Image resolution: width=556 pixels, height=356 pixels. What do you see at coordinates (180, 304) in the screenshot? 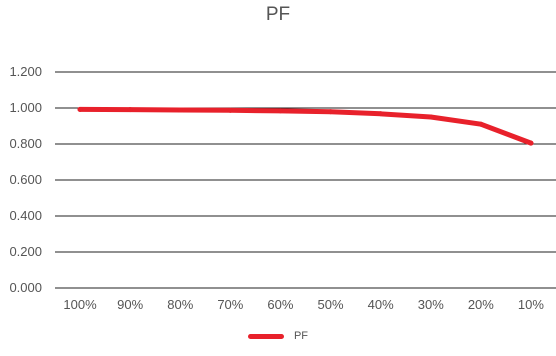
I see `x-tick-label: 80%` at bounding box center [180, 304].